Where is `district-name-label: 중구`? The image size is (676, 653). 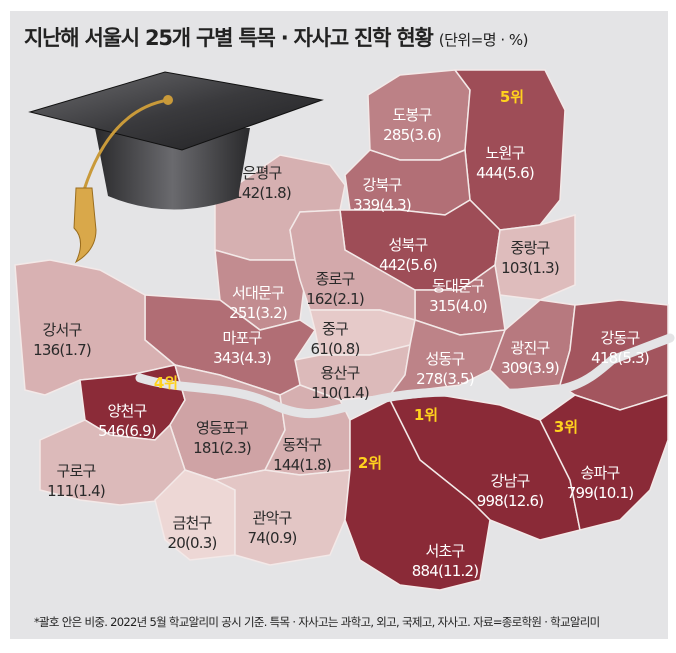 district-name-label: 중구 is located at coordinates (335, 329).